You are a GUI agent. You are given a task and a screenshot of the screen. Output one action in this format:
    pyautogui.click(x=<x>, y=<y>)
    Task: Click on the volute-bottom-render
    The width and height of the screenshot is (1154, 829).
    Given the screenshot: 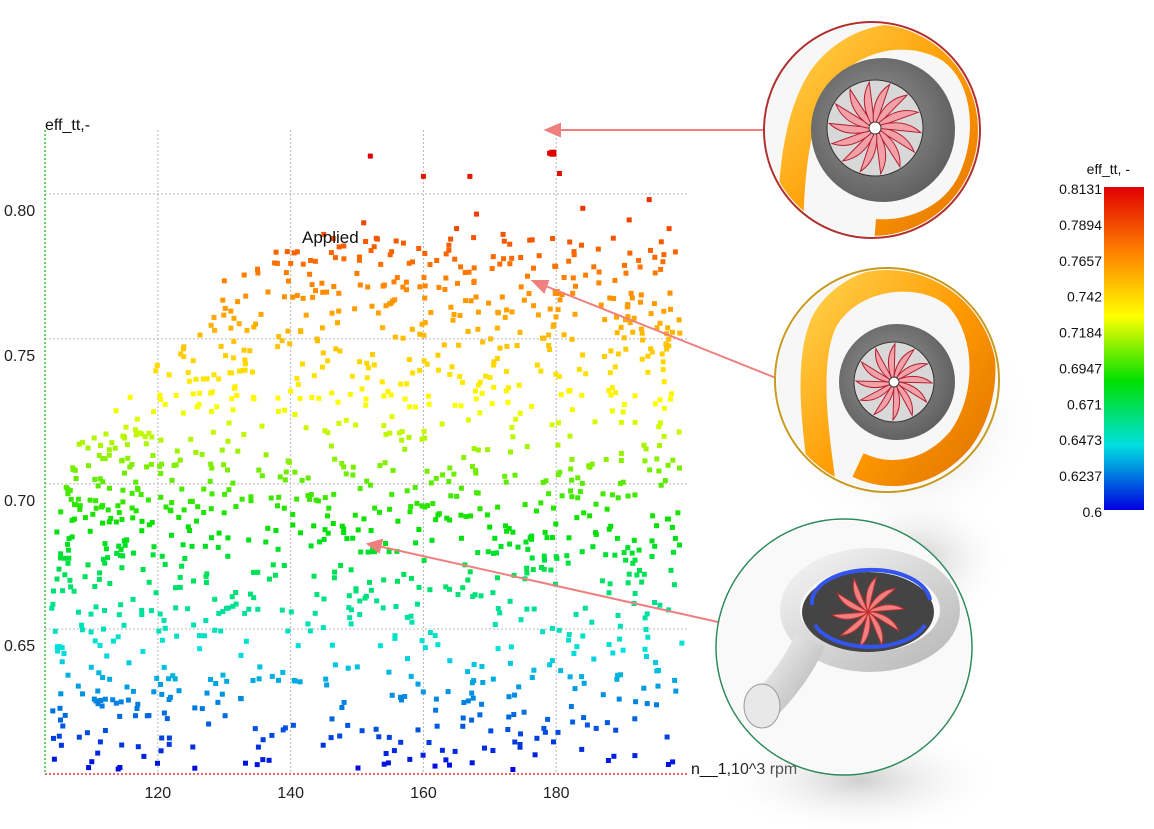 What is the action you would take?
    pyautogui.click(x=844, y=647)
    